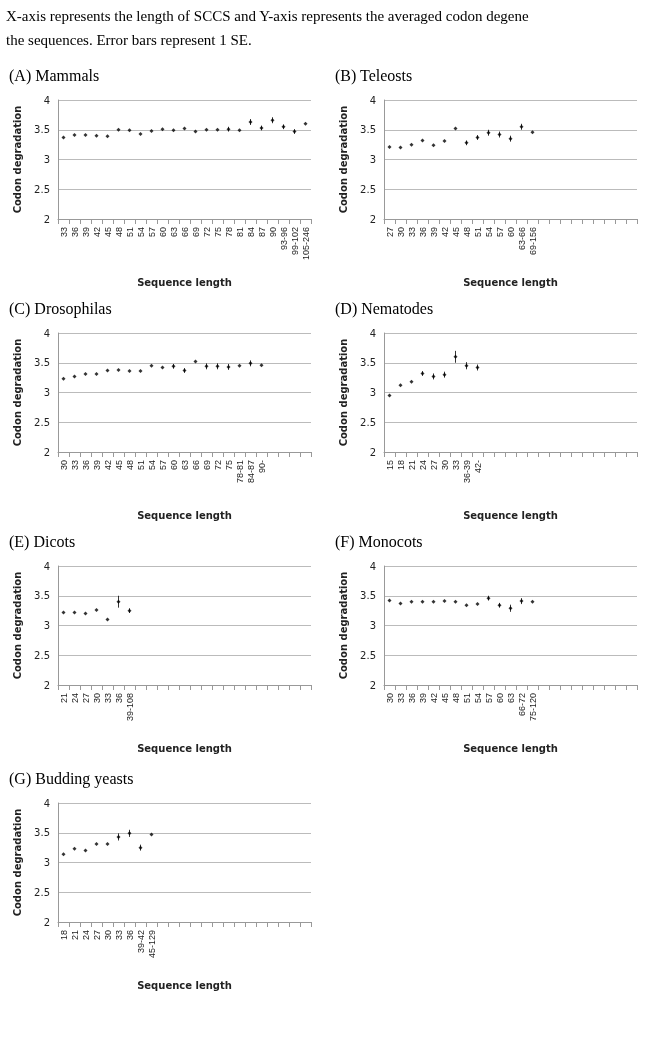  What do you see at coordinates (42, 541) in the screenshot?
I see `chart-title: (E) Dicots` at bounding box center [42, 541].